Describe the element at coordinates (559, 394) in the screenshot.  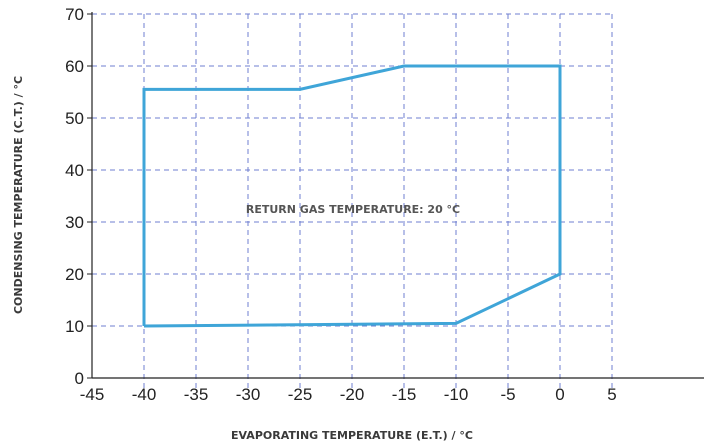
I see `x-tick-label: 0` at that location.